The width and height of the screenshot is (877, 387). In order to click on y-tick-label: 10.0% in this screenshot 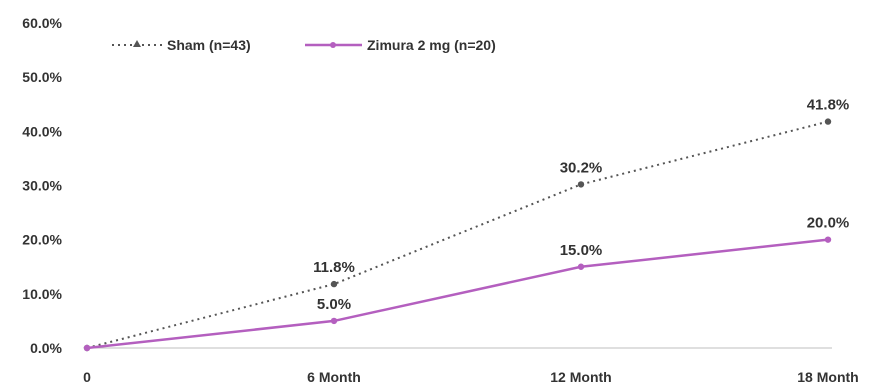, I will do `click(42, 294)`.